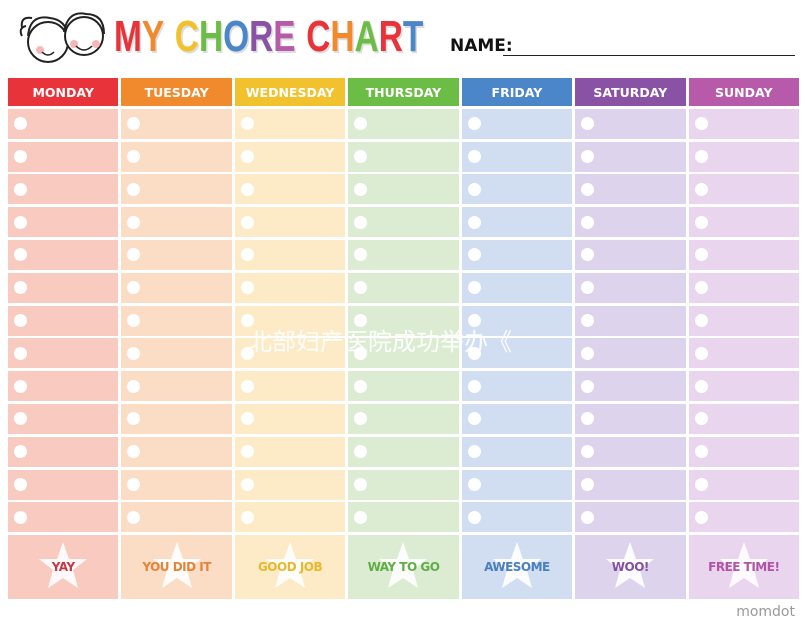 The height and width of the screenshot is (626, 805). I want to click on name-field, so click(649, 55).